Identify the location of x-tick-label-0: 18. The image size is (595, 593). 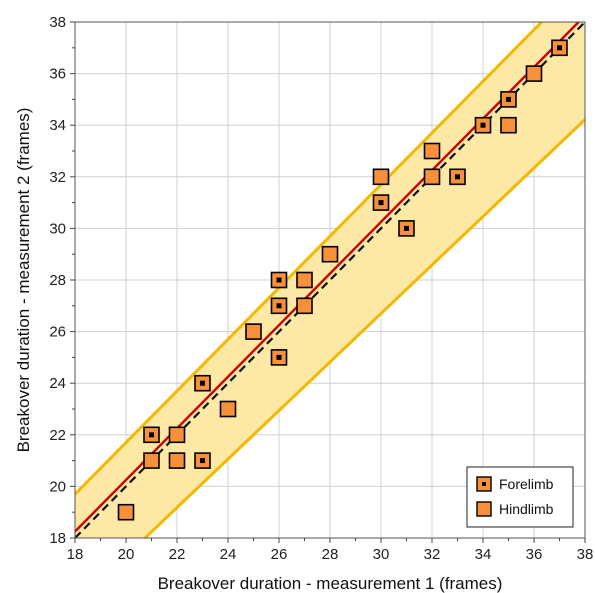
(75, 554).